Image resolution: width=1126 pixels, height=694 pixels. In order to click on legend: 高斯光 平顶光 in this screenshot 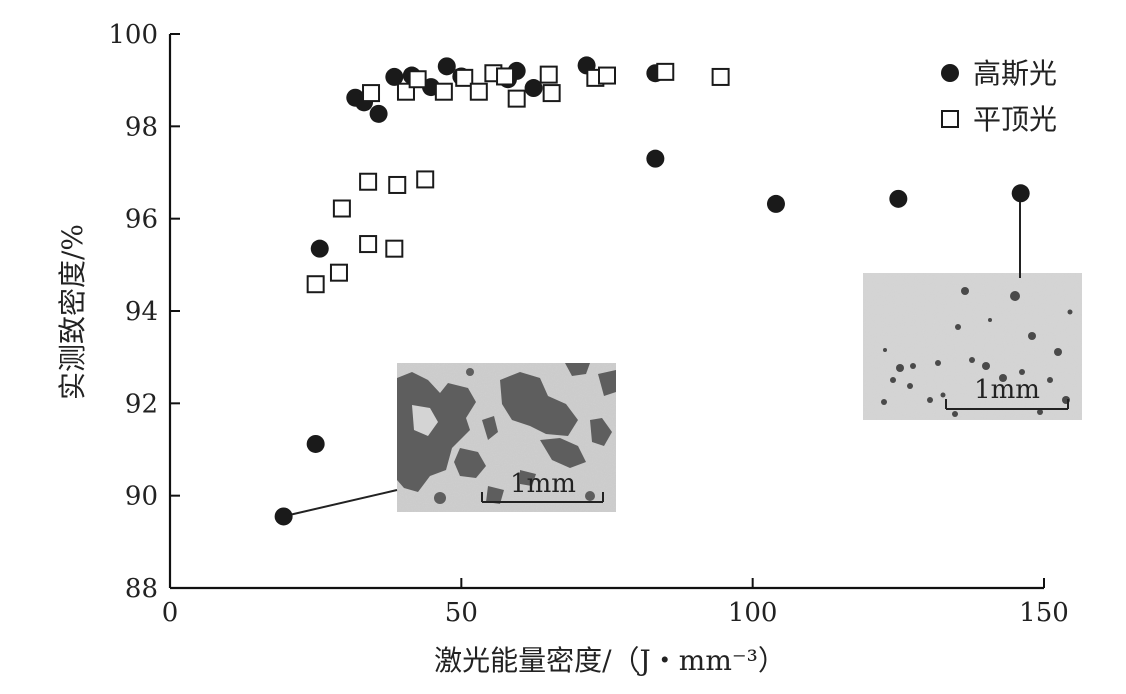, I will do `click(999, 96)`.